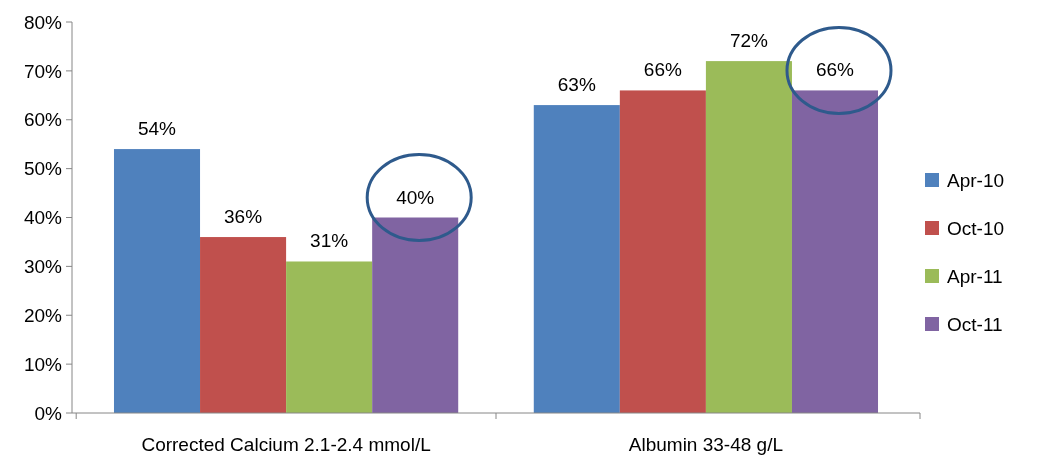 This screenshot has height=465, width=1038. I want to click on data-label: 36%, so click(243, 217).